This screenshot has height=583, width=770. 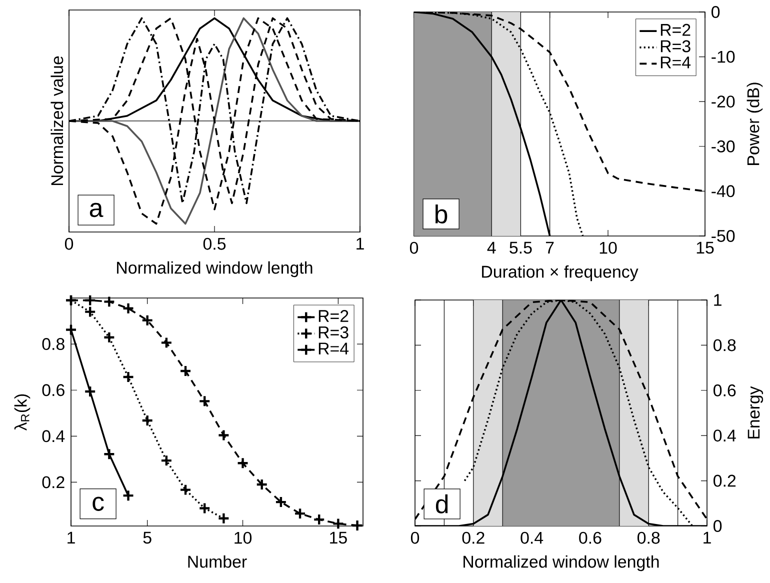 I want to click on x-tick-label: 0.5, so click(x=214, y=244).